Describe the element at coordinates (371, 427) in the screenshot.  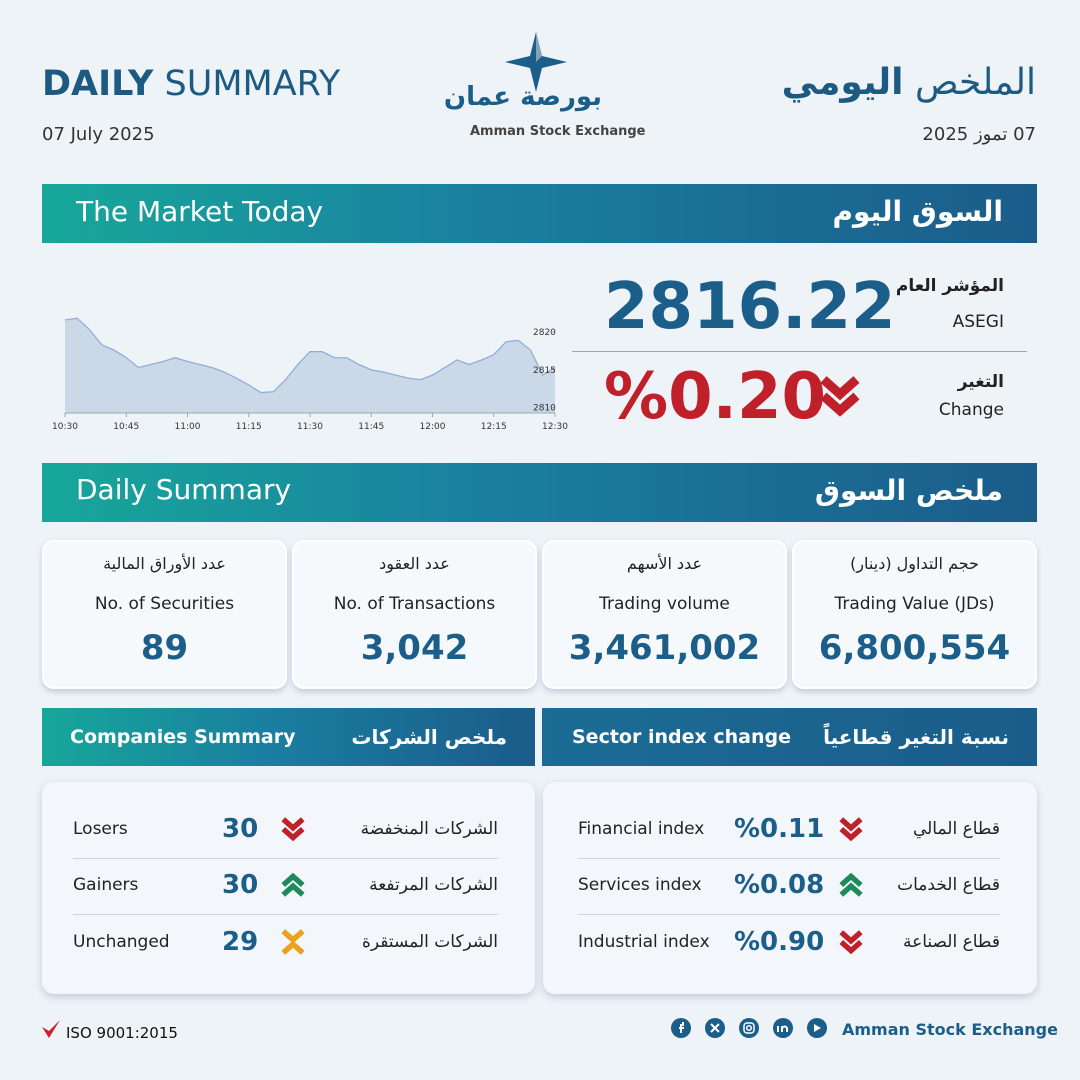
I see `x-tick-label: 11:45` at that location.